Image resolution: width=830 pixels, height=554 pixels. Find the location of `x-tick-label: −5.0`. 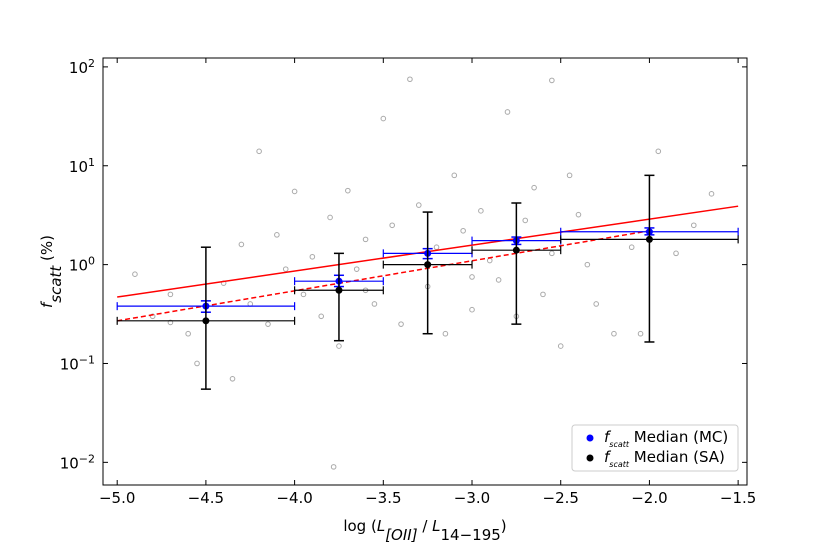

x-tick-label: −5.0 is located at coordinates (117, 498).